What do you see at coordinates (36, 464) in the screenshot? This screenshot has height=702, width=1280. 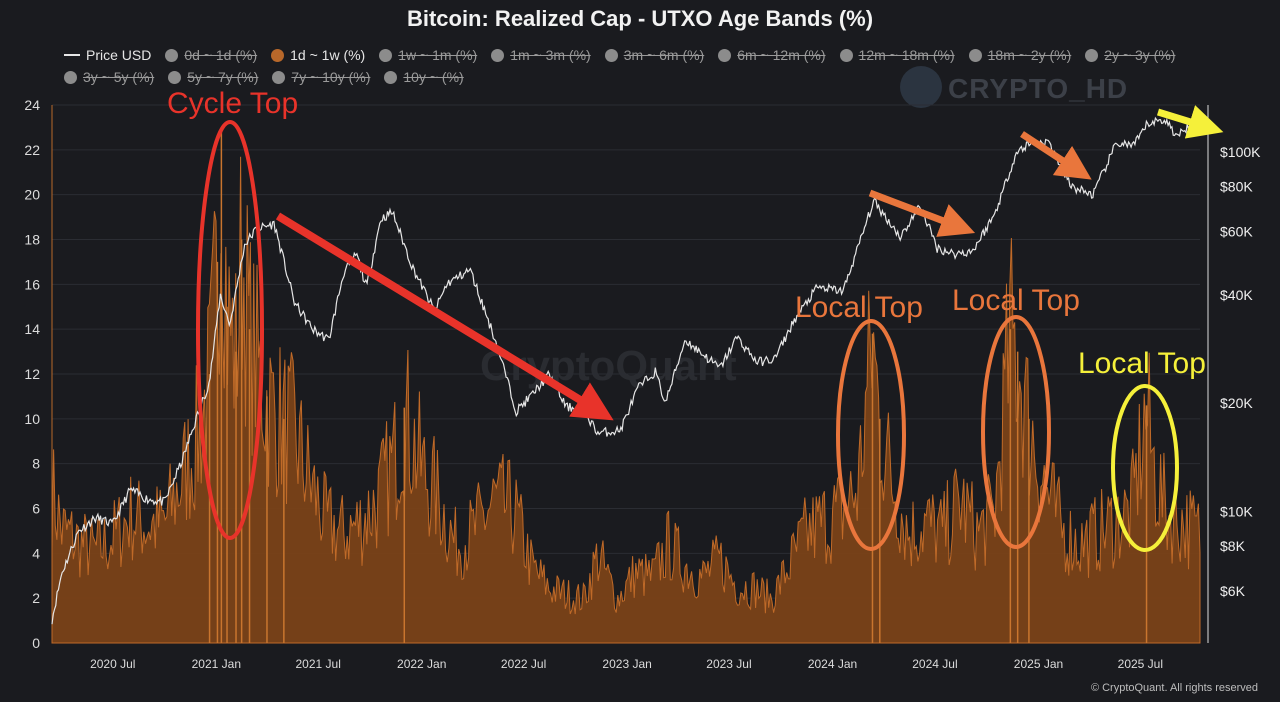 I see `y-tick-label: 8` at bounding box center [36, 464].